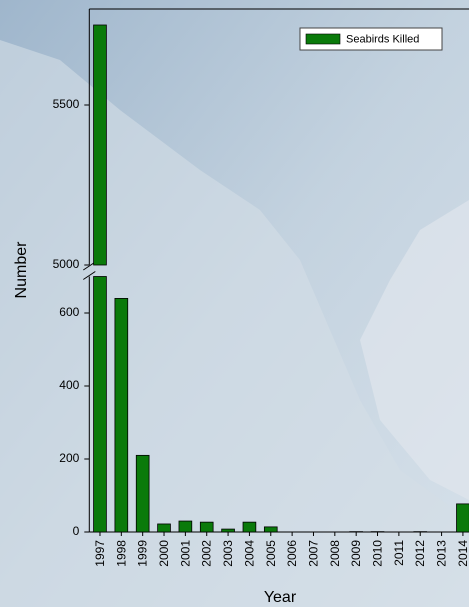 The image size is (469, 607). What do you see at coordinates (21, 270) in the screenshot?
I see `y-axis-label: Number` at bounding box center [21, 270].